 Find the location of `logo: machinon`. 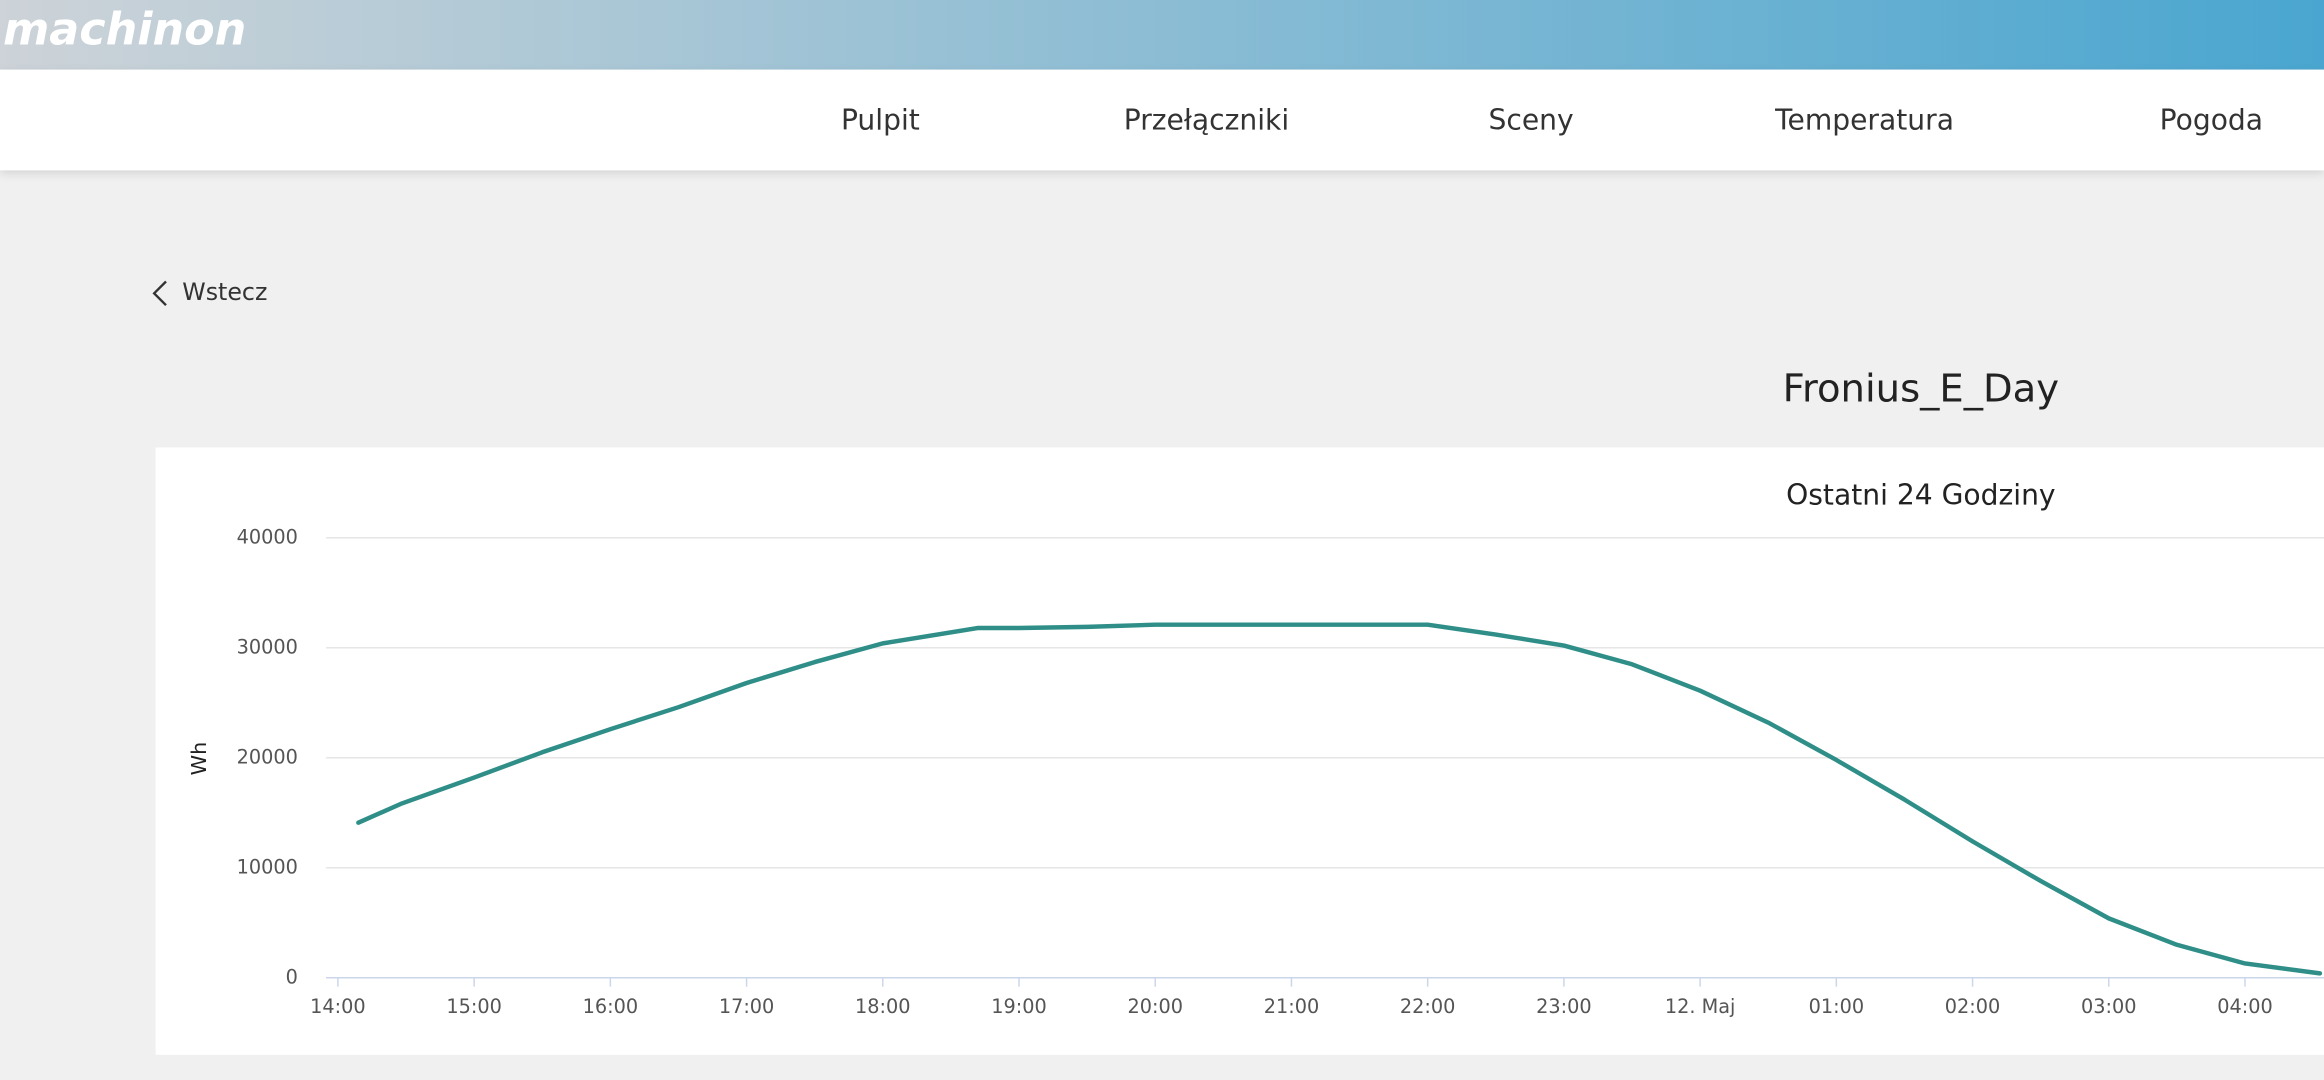

logo: machinon is located at coordinates (124, 30).